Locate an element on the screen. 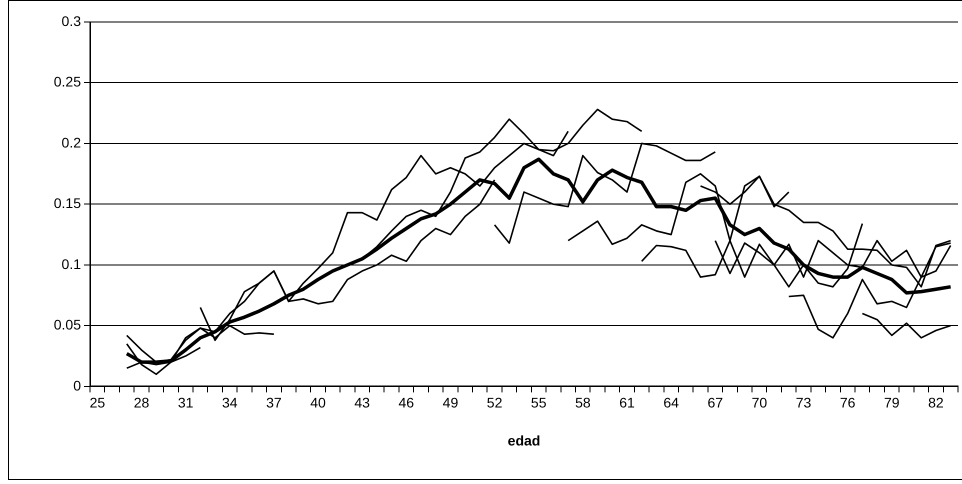  x-tick-label: 31 is located at coordinates (186, 402).